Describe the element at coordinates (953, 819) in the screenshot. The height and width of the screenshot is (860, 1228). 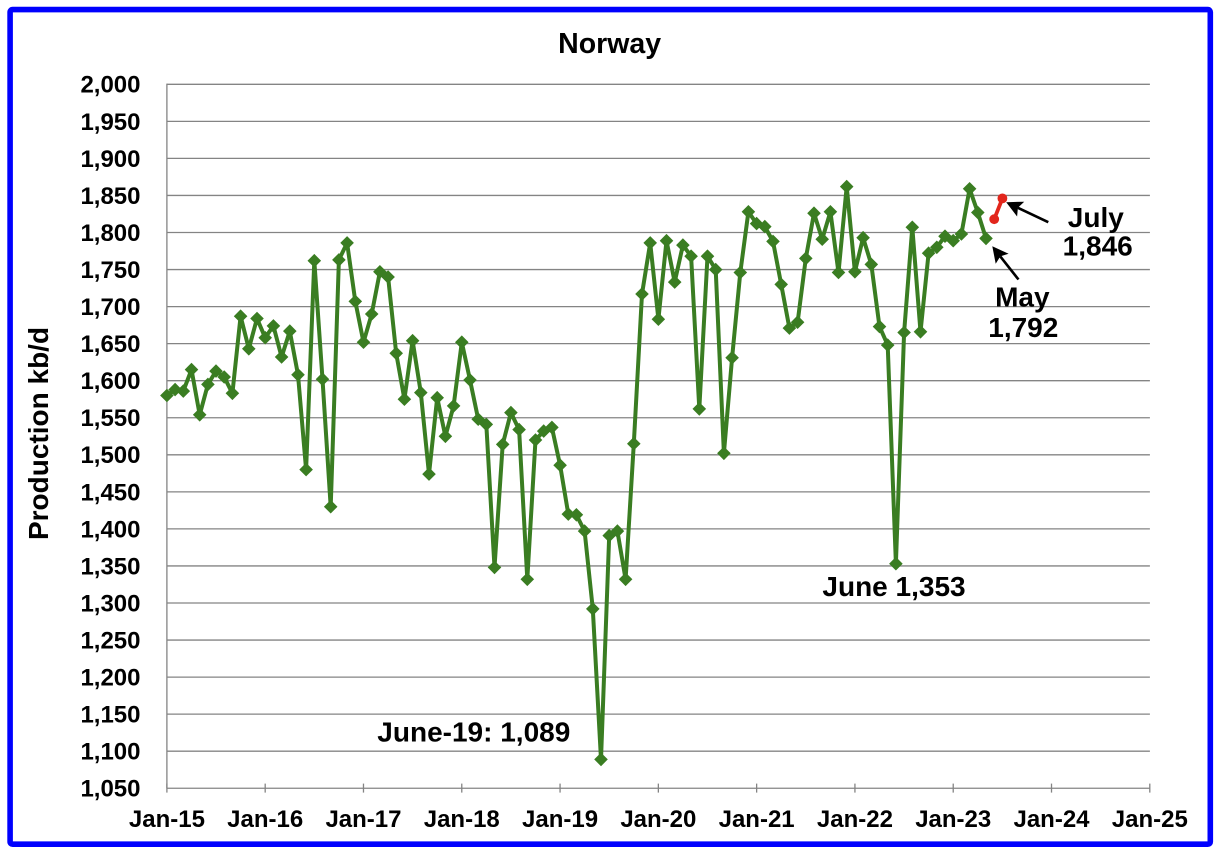
I see `svg-text: Jan-23` at that location.